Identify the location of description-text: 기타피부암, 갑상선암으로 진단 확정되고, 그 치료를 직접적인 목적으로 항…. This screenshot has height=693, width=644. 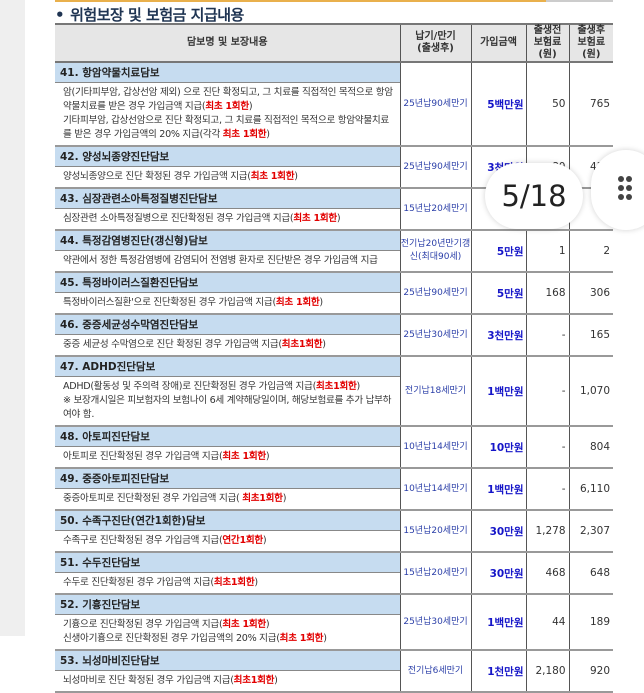
(226, 127).